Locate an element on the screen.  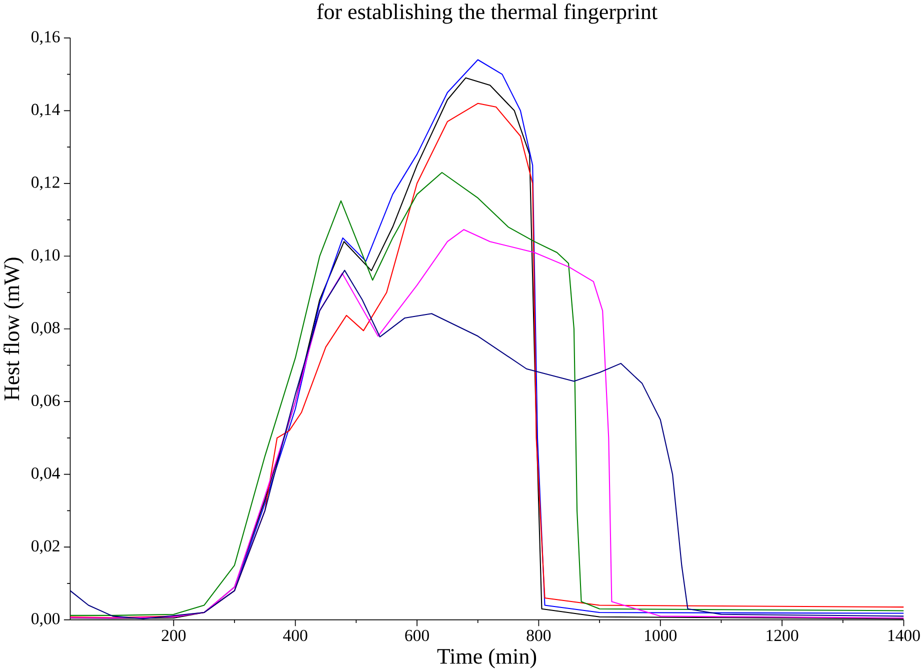
y-tick-label: 0,10 is located at coordinates (46, 256).